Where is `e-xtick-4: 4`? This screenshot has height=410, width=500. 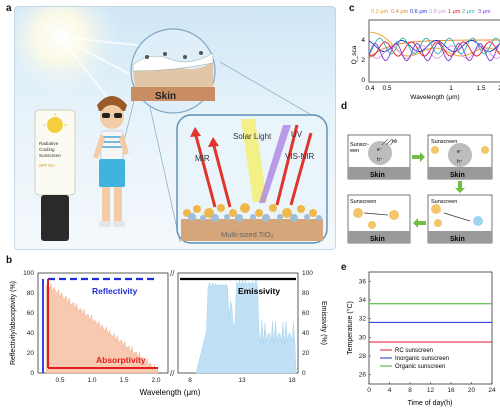 e-xtick-4: 4 is located at coordinates (390, 390).